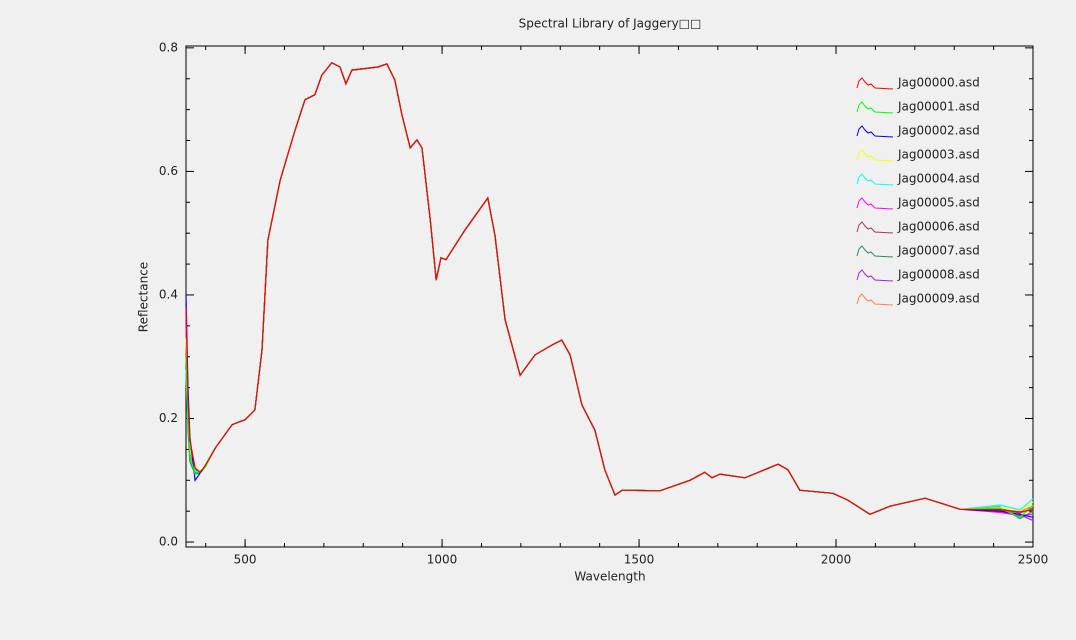  I want to click on legend-label: Jag00002.asd, so click(938, 131).